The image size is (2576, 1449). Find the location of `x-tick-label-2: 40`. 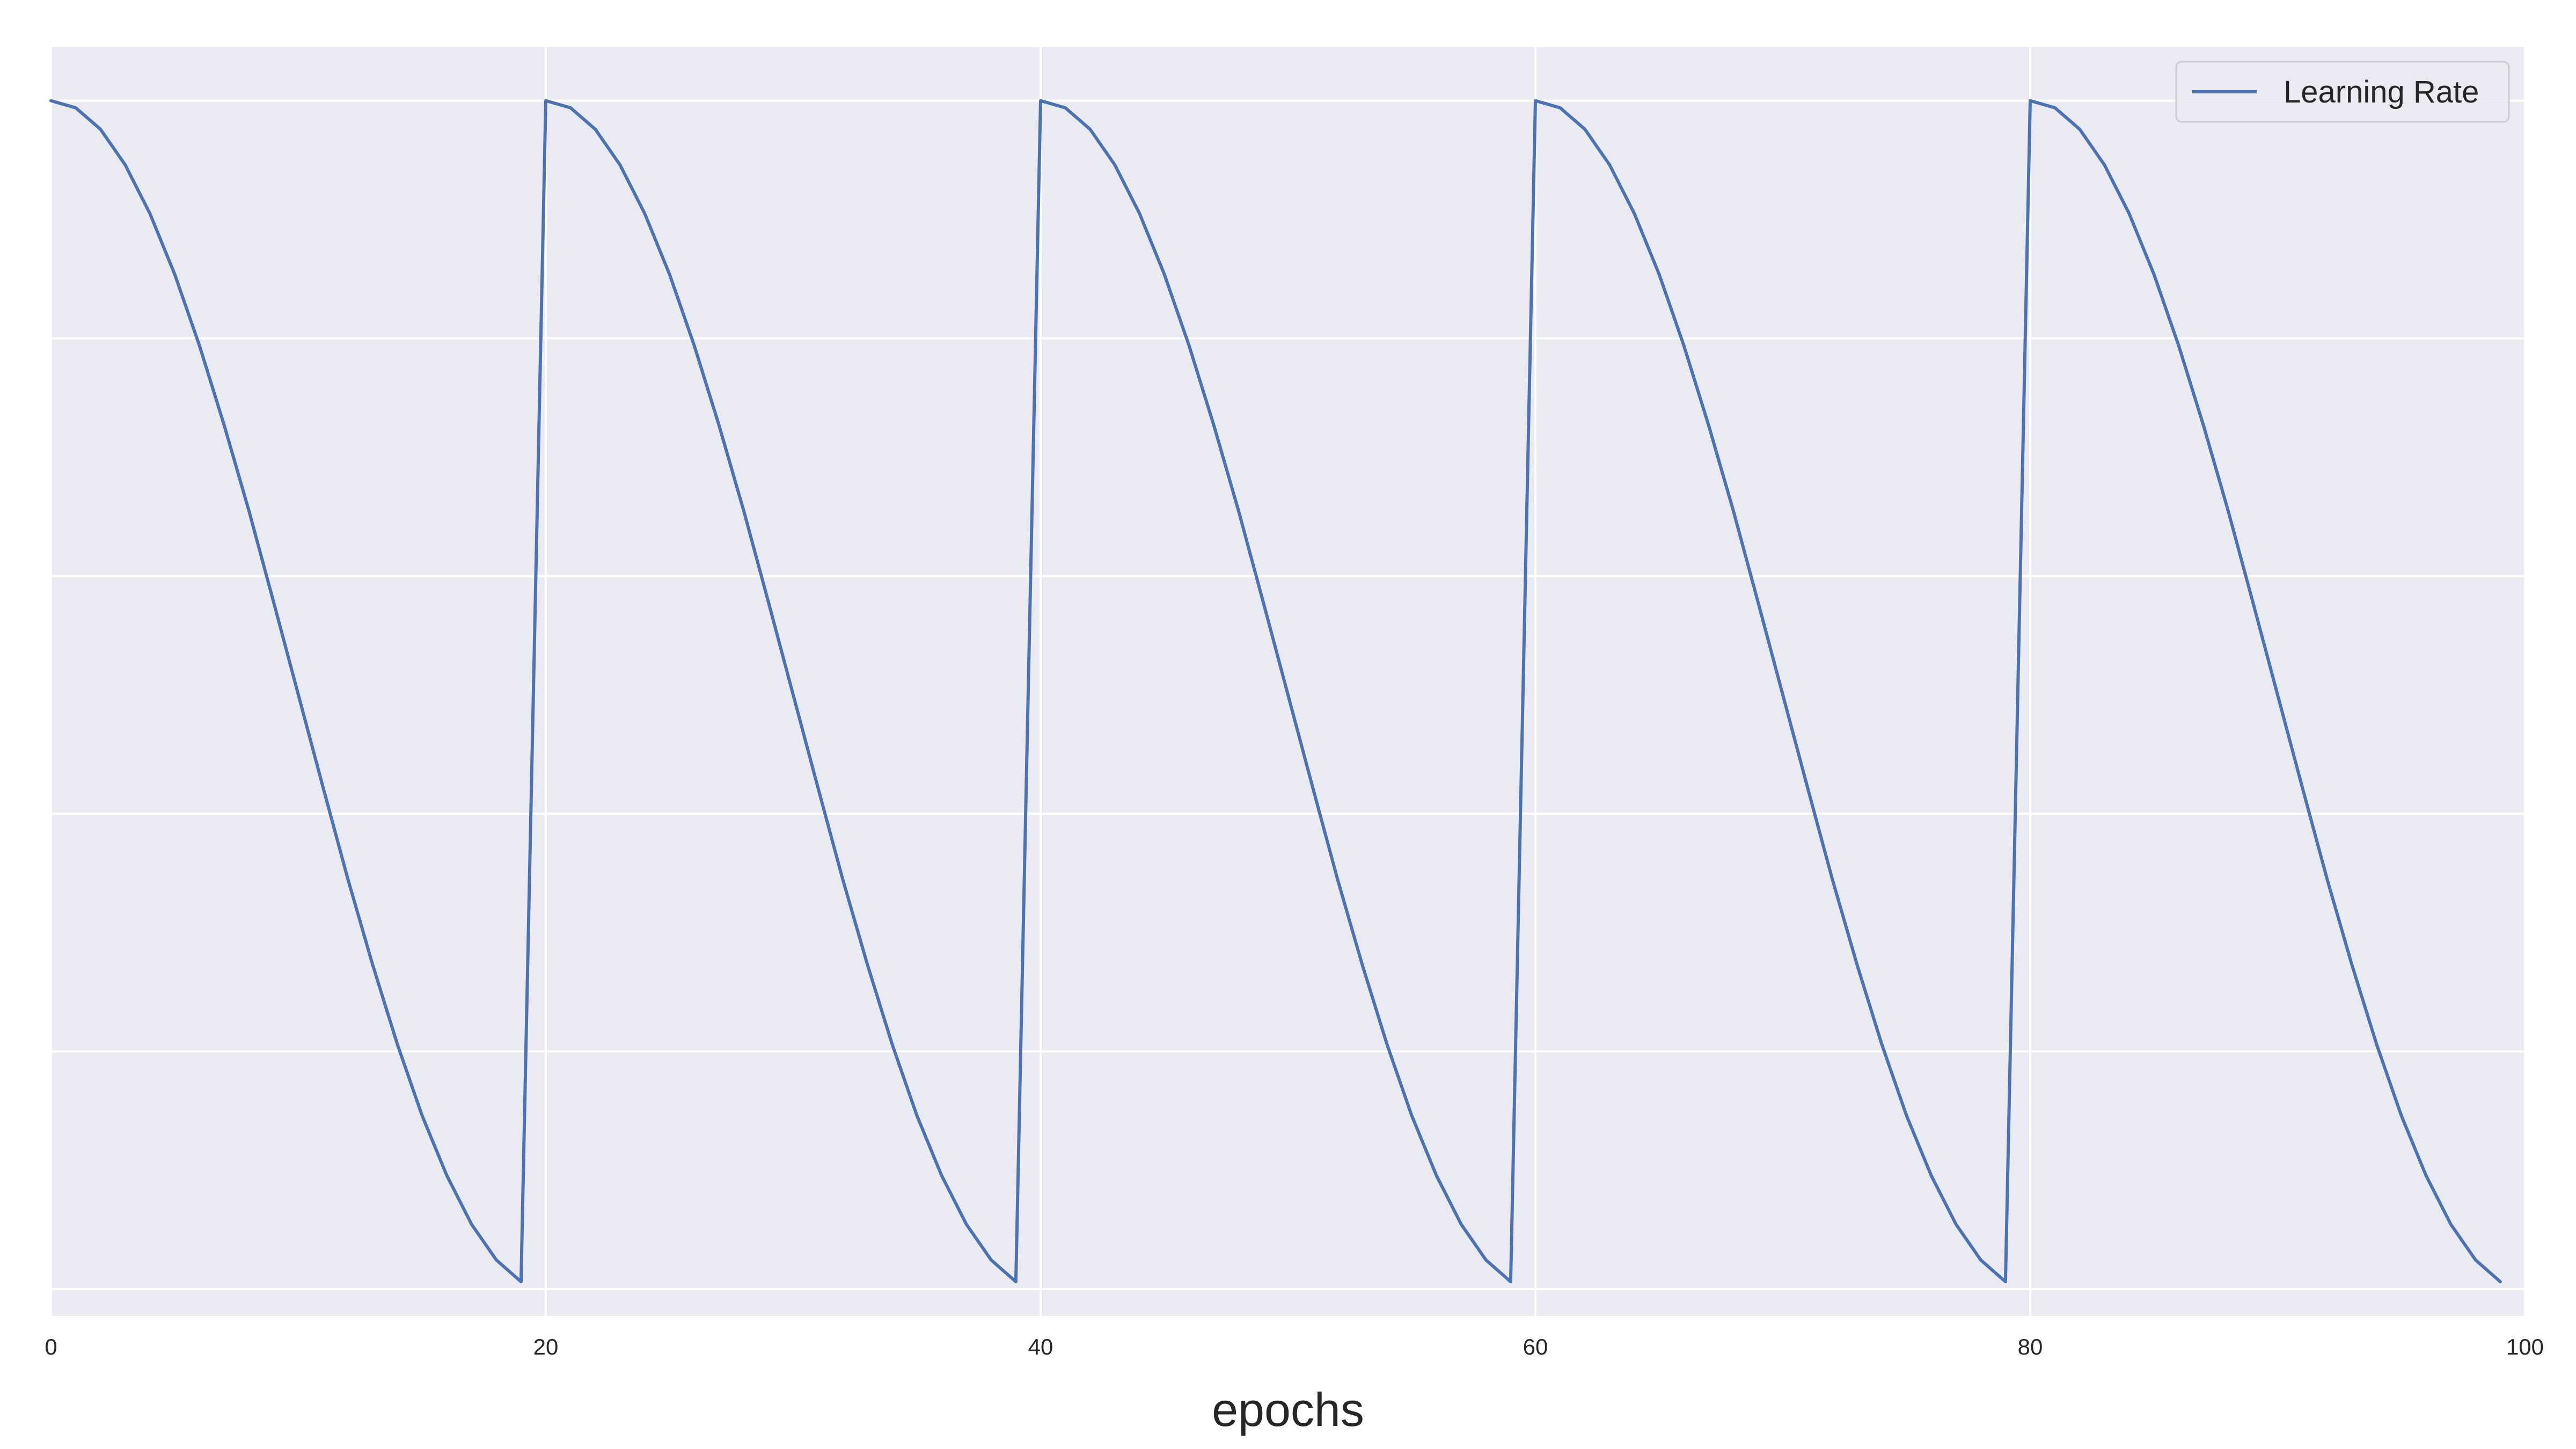

x-tick-label-2: 40 is located at coordinates (1040, 1346).